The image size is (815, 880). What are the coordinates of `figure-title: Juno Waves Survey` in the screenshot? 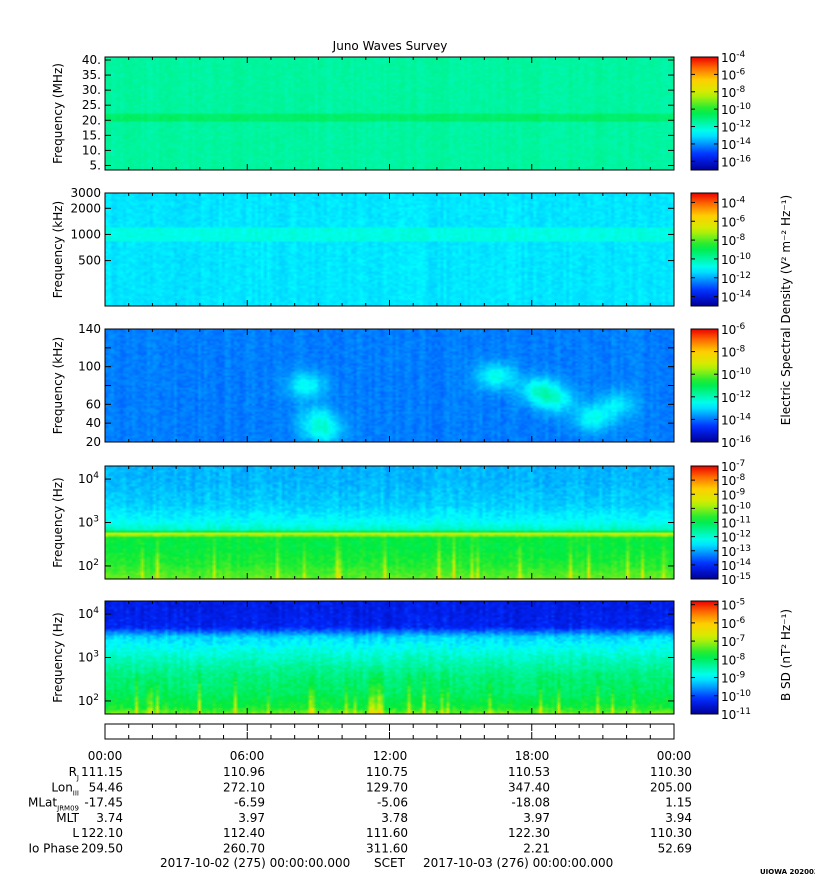 It's located at (390, 46).